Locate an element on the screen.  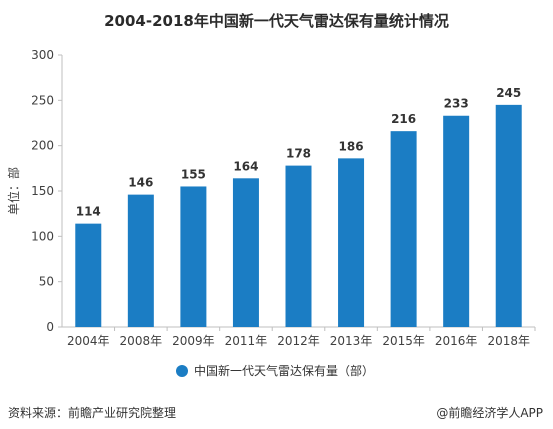
data-label: 216 is located at coordinates (403, 119).